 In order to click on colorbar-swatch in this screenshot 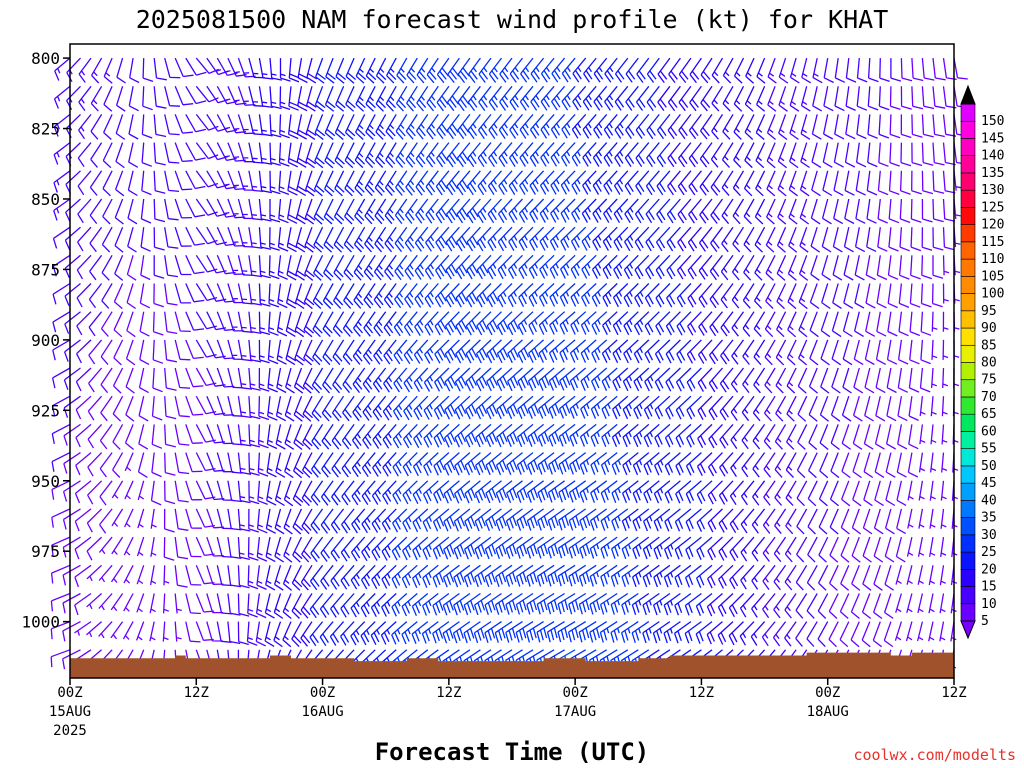, I will do `click(968, 198)`.